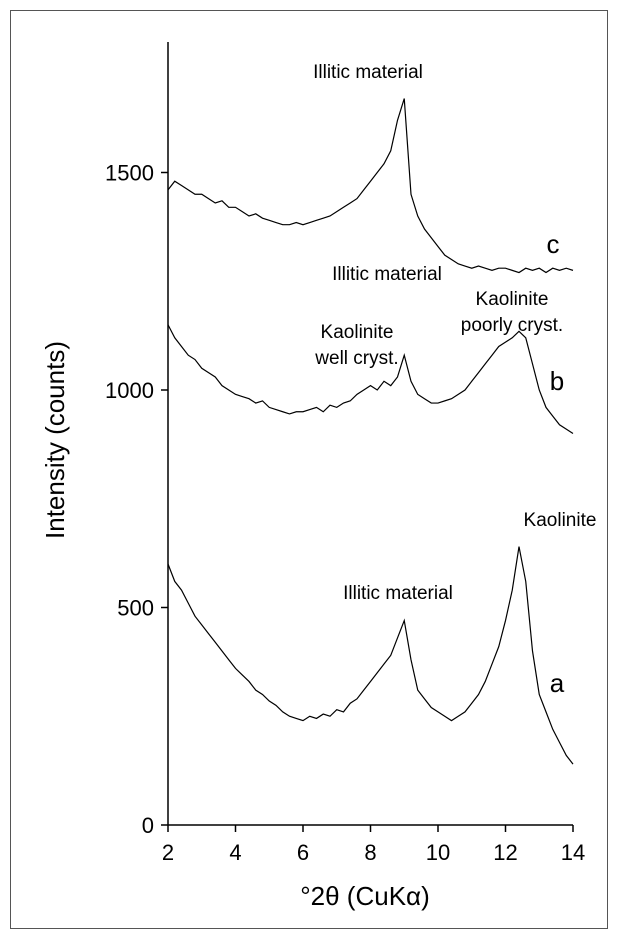  I want to click on x-tick-label: 12, so click(505, 852).